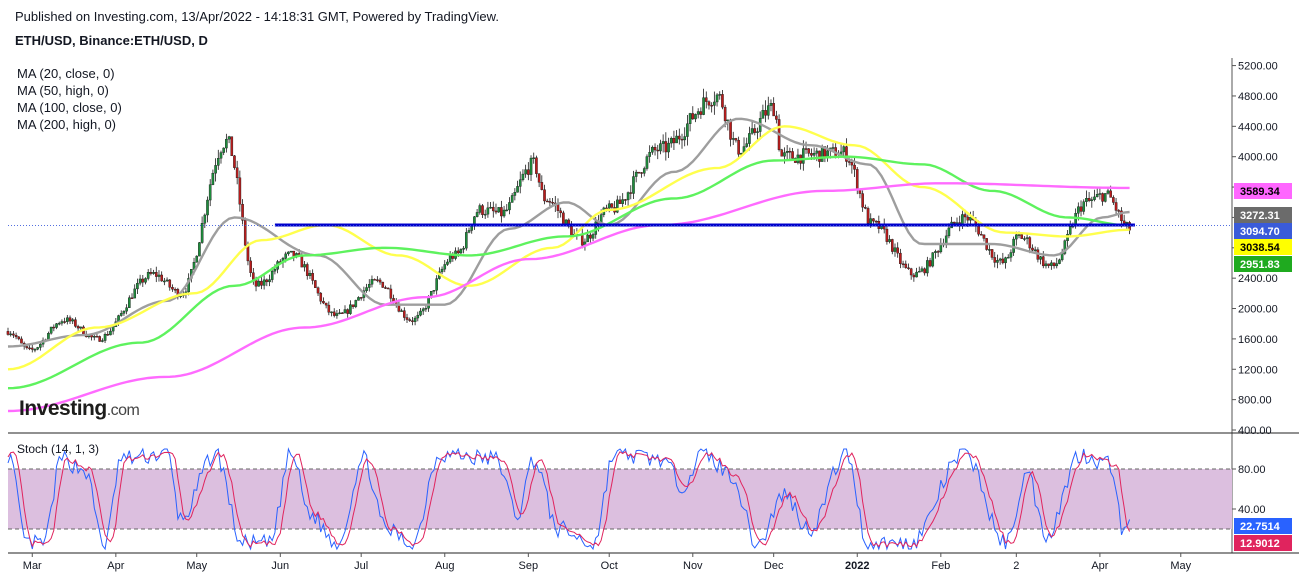  What do you see at coordinates (69, 107) in the screenshot?
I see `indicator-ma100-label: MA (100, close, 0)` at bounding box center [69, 107].